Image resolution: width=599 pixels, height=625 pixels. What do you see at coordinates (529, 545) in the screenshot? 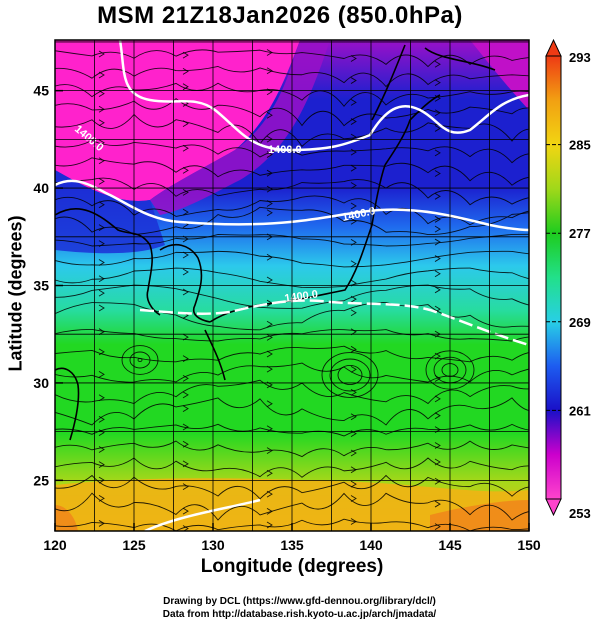
I see `x-tick-label: 150` at bounding box center [529, 545].